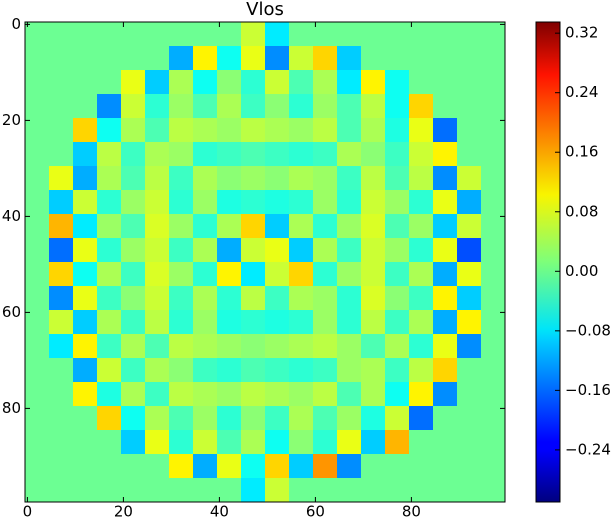 This screenshot has width=614, height=519. What do you see at coordinates (581, 33) in the screenshot?
I see `colorbar-tick-label: 0.32` at bounding box center [581, 33].